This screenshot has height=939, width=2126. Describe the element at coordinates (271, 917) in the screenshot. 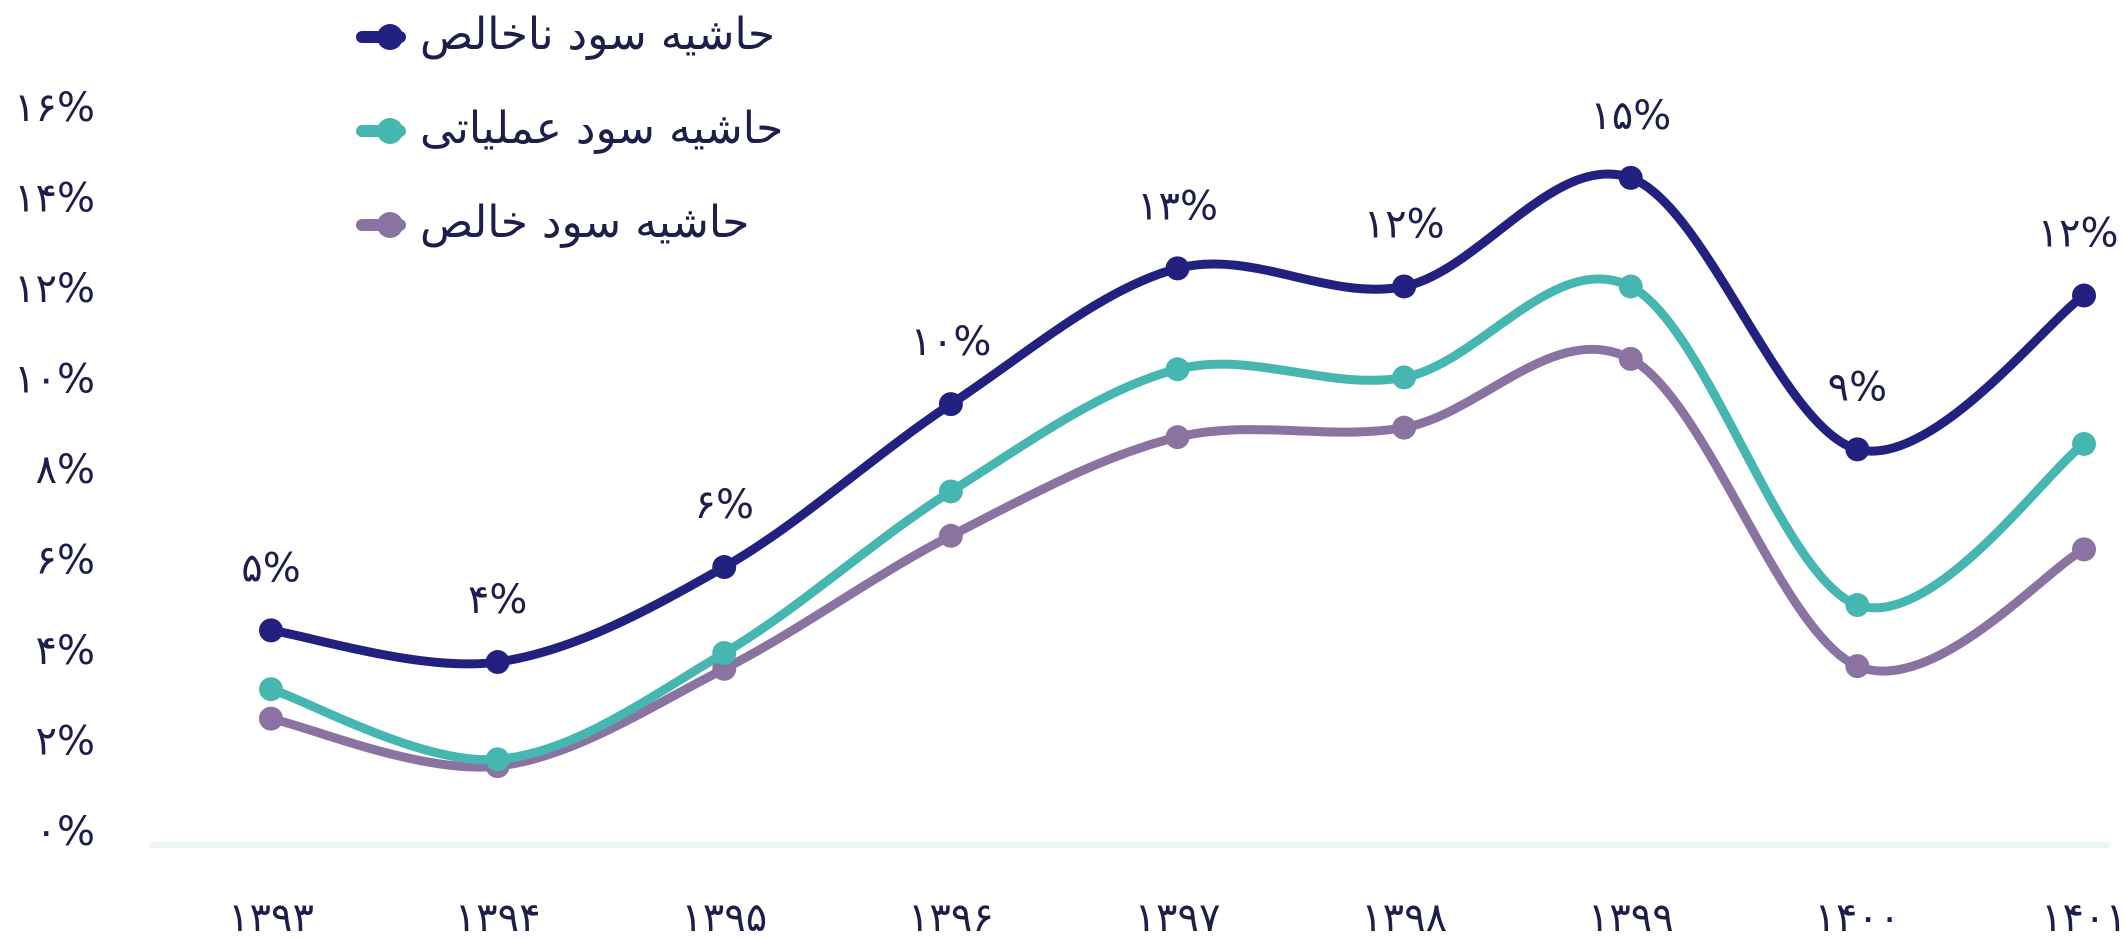

I see `x-tick-label: ۱۳۹۳` at that location.